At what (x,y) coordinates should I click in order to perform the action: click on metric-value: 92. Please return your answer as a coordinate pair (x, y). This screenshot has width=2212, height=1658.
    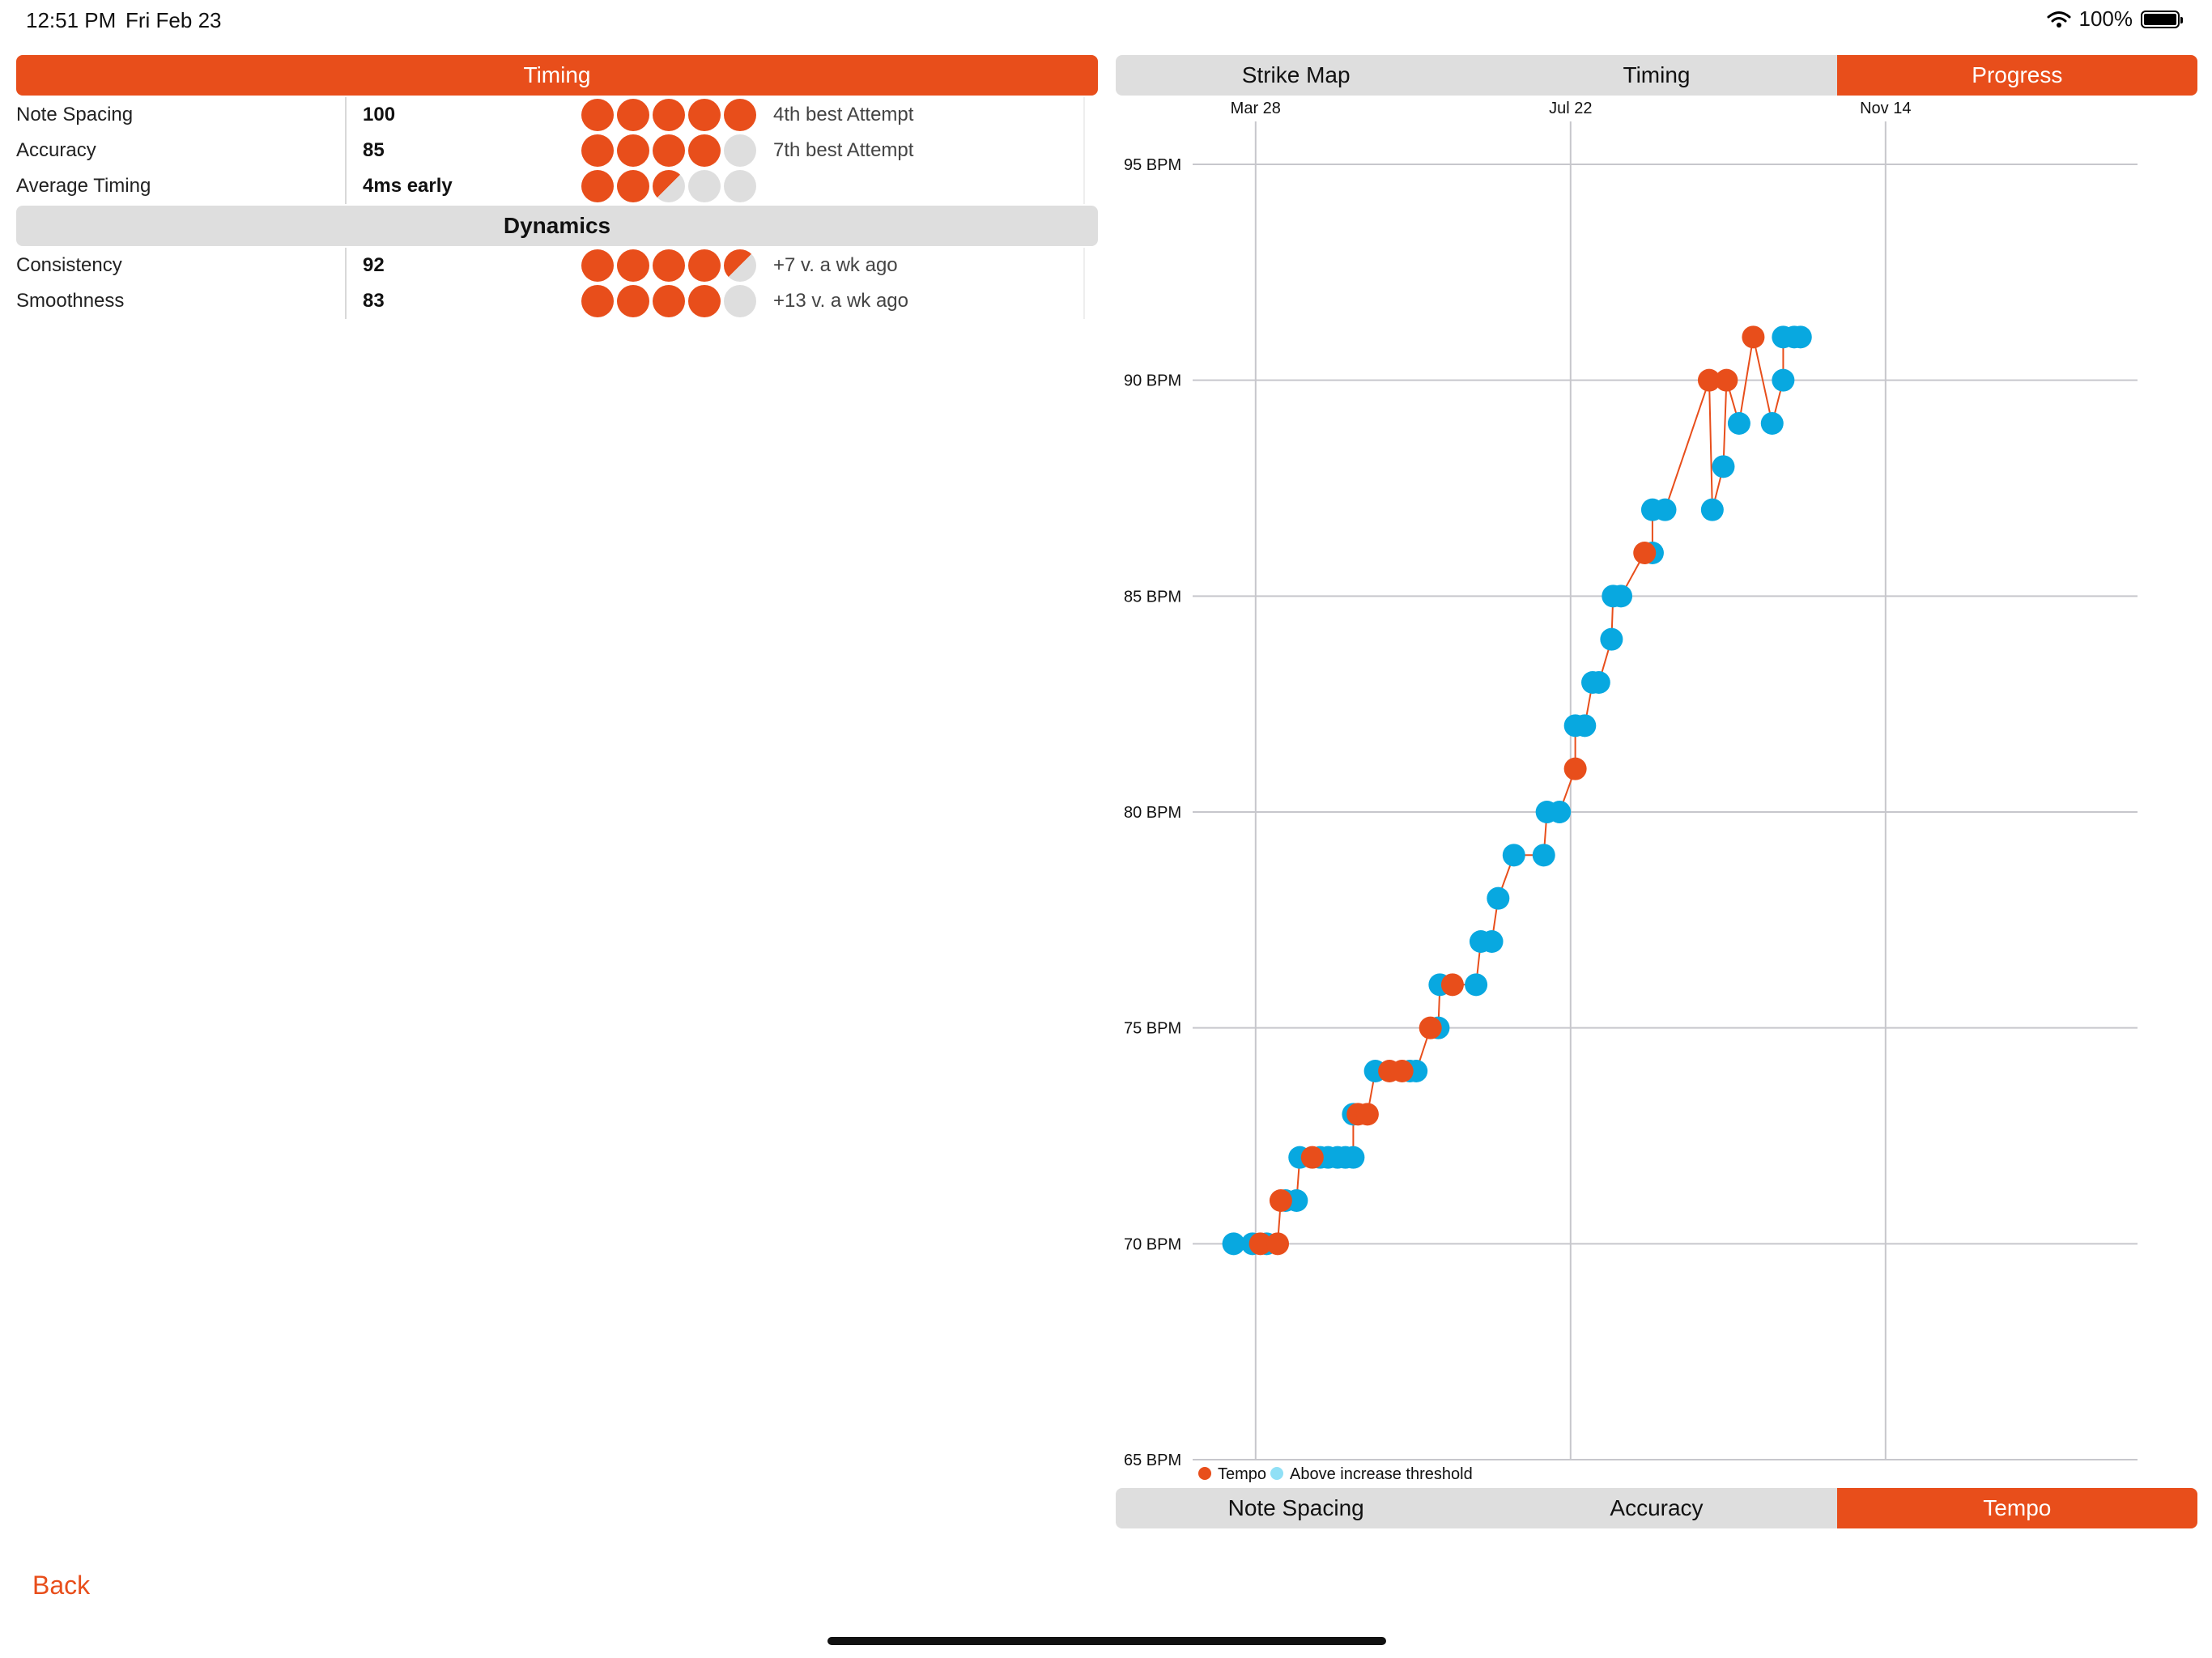
    Looking at the image, I should click on (374, 265).